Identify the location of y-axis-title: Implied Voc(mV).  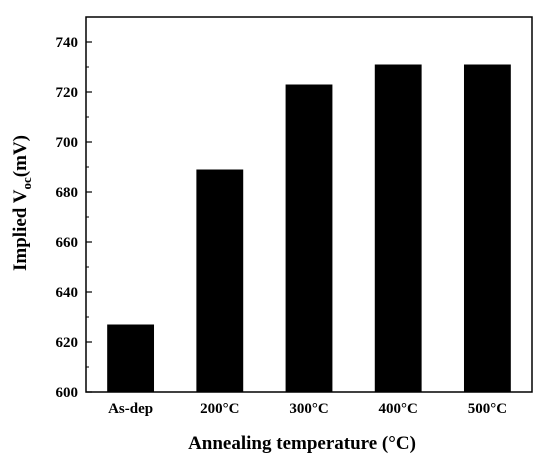
(22, 203).